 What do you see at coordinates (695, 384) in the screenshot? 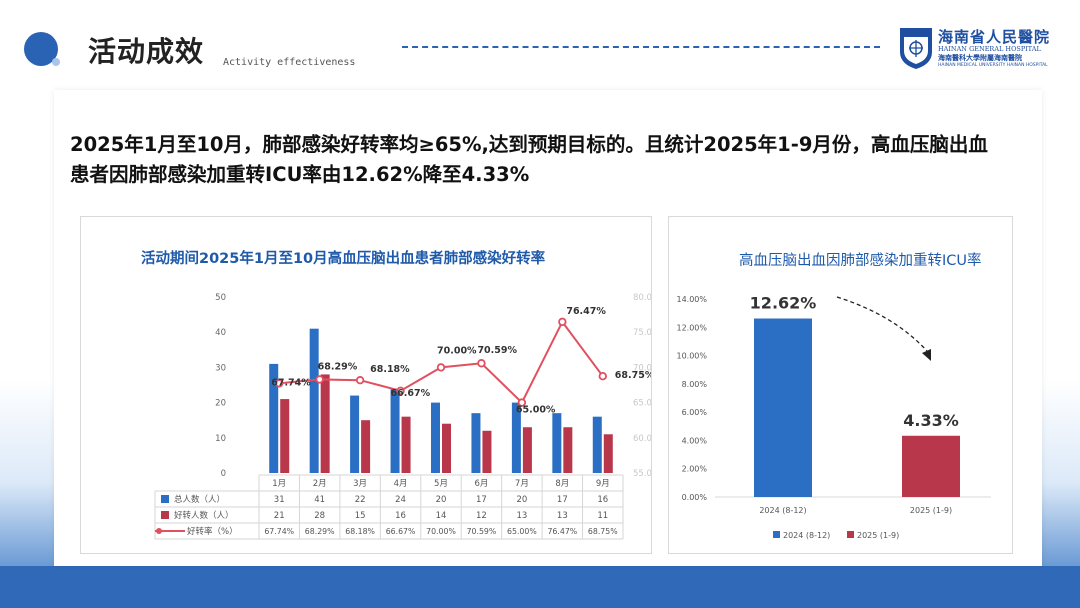
I see `y-tick-label: 8.00%` at bounding box center [695, 384].